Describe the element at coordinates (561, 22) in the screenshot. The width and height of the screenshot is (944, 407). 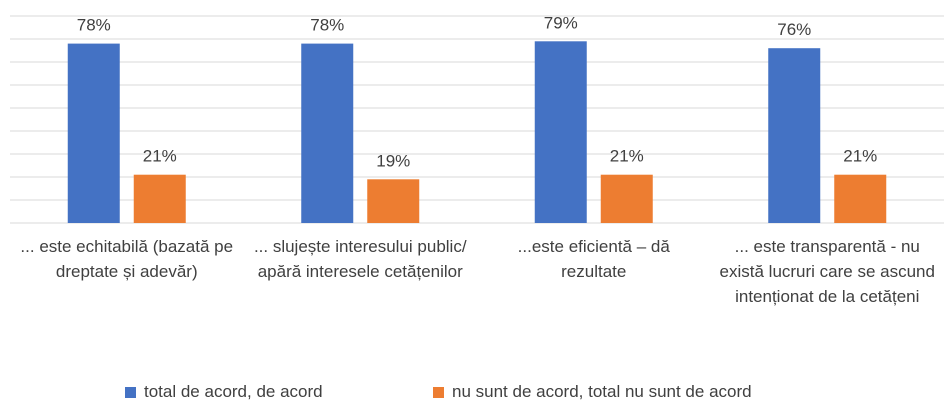
I see `data-label: 79%` at that location.